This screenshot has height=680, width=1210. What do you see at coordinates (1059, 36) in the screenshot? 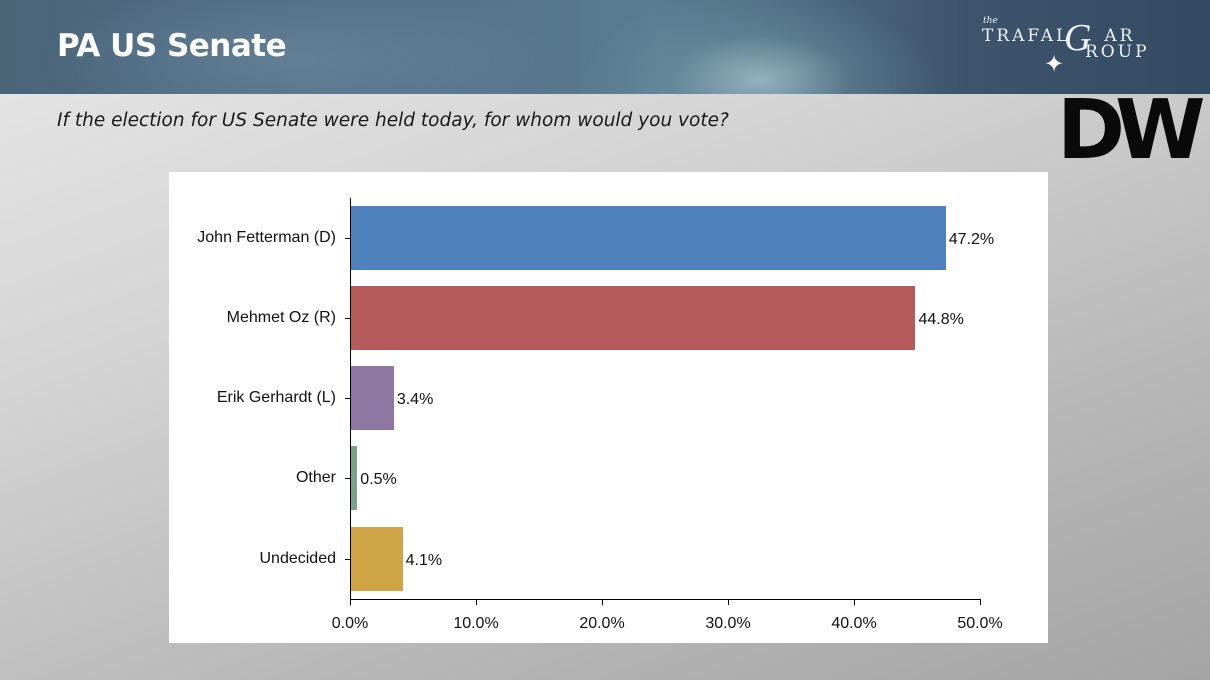
I see `brand-trafal-text: TRAFAL AR` at bounding box center [1059, 36].